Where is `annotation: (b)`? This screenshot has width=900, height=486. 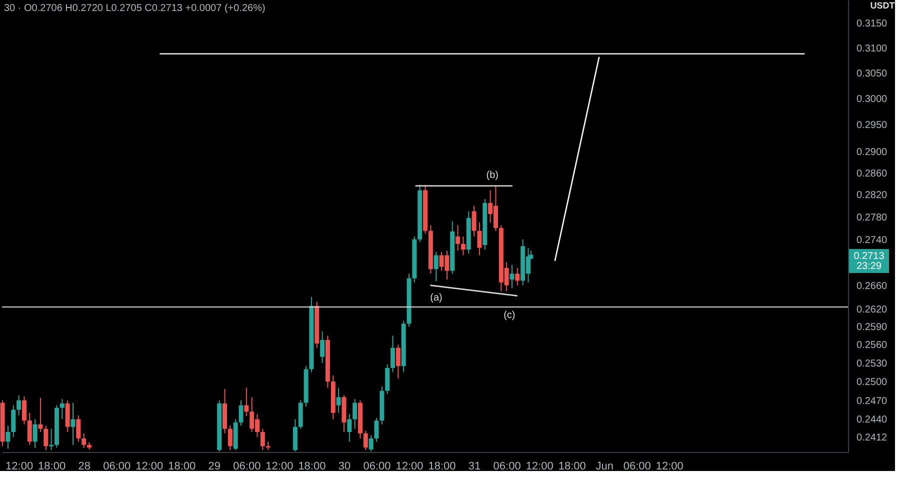 annotation: (b) is located at coordinates (492, 175).